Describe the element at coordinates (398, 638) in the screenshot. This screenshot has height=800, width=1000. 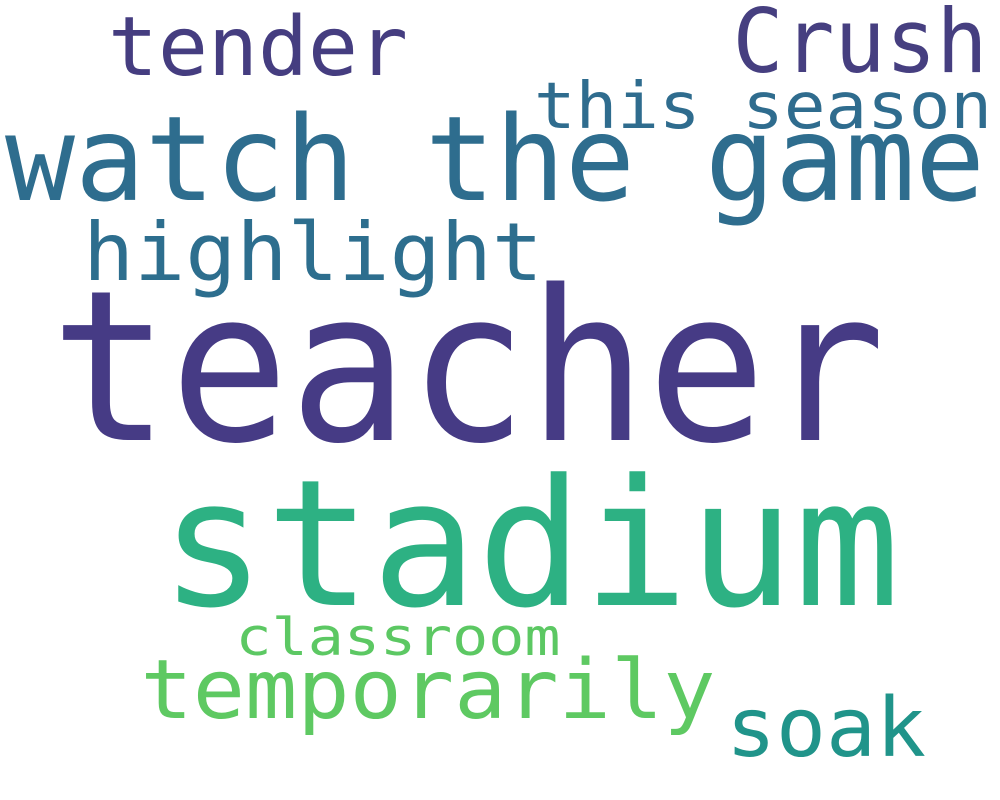
I see `word-classroom: classroom` at that location.